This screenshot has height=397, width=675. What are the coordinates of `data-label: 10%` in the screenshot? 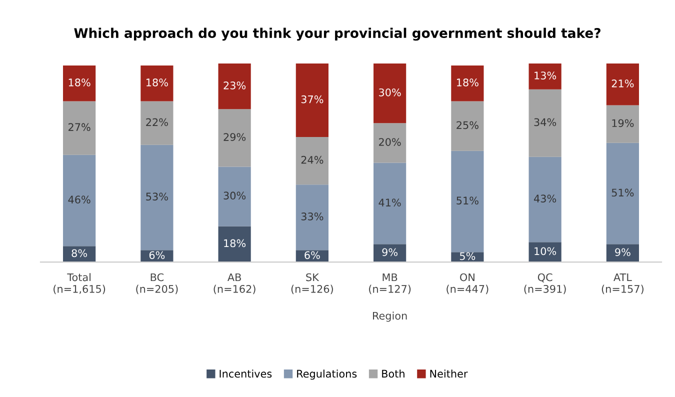 It's located at (545, 251).